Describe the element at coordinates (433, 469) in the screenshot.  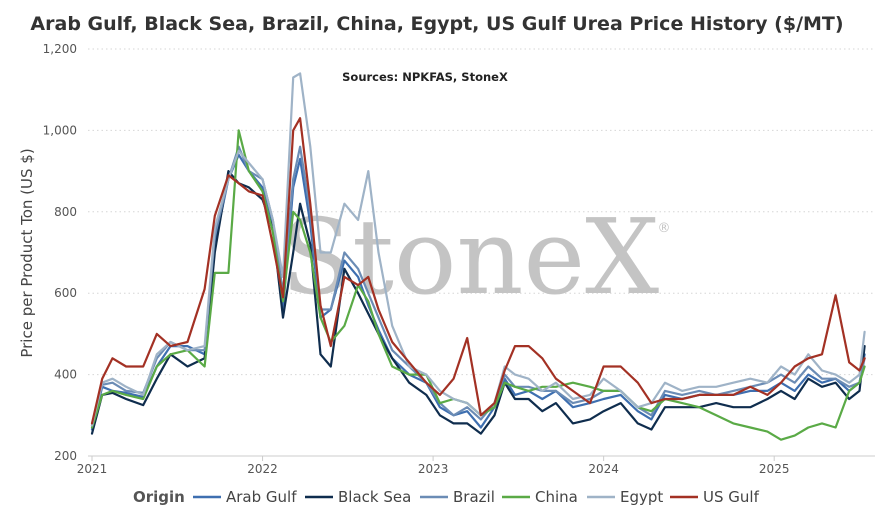
I see `x-tick-label: 2023` at that location.